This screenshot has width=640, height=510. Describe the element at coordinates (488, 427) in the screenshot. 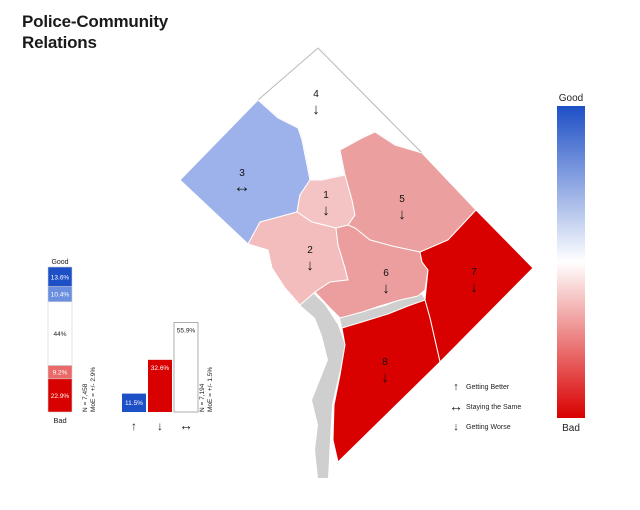

I see `legend-down-text: Getting Worse` at that location.